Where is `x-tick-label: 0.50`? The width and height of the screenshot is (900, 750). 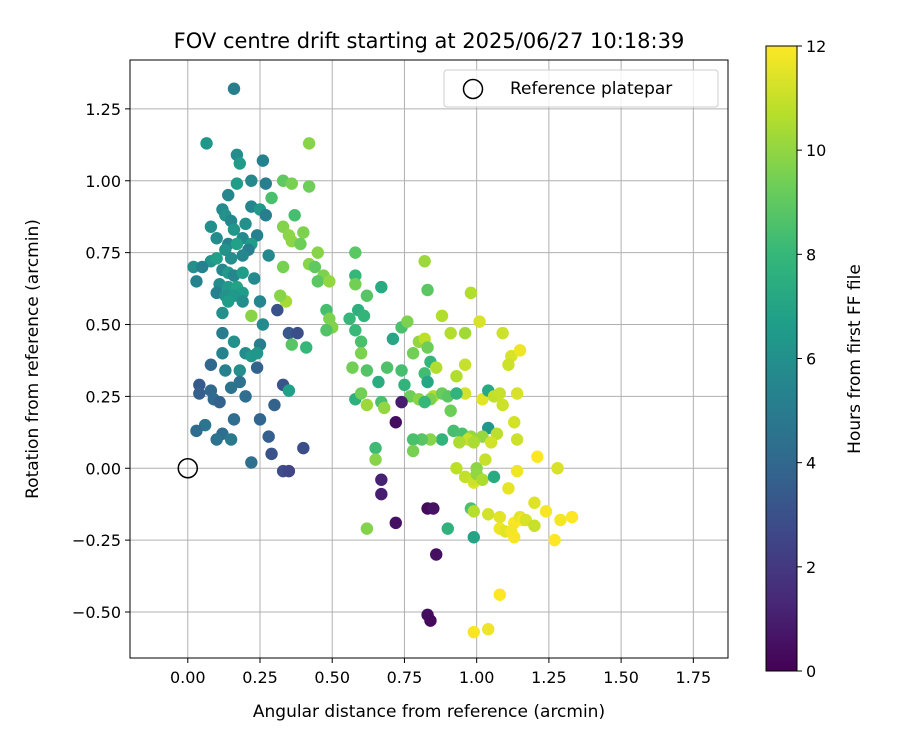 x-tick-label: 0.50 is located at coordinates (332, 677).